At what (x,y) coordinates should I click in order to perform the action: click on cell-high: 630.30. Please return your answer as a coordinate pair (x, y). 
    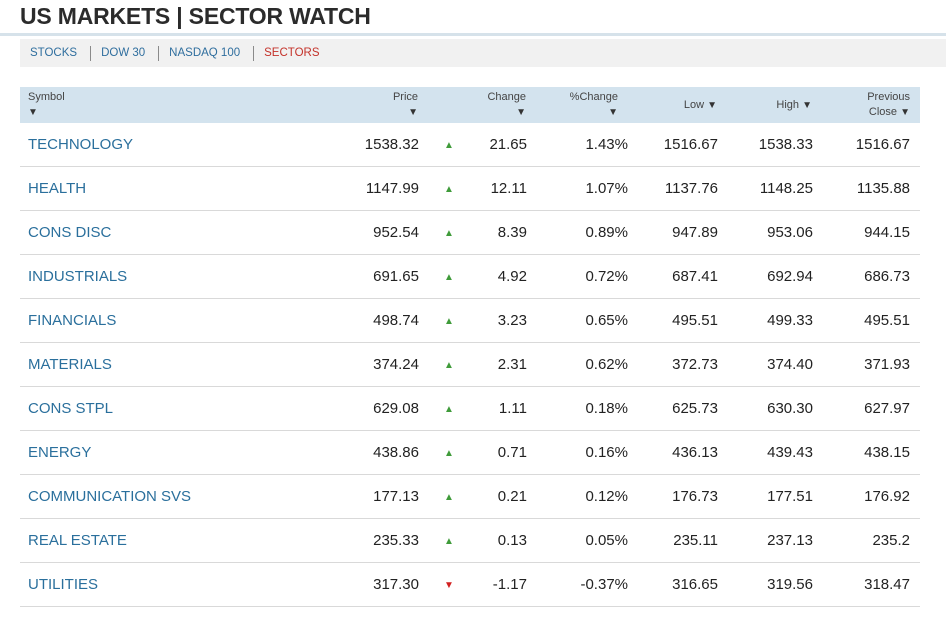
    Looking at the image, I should click on (790, 408).